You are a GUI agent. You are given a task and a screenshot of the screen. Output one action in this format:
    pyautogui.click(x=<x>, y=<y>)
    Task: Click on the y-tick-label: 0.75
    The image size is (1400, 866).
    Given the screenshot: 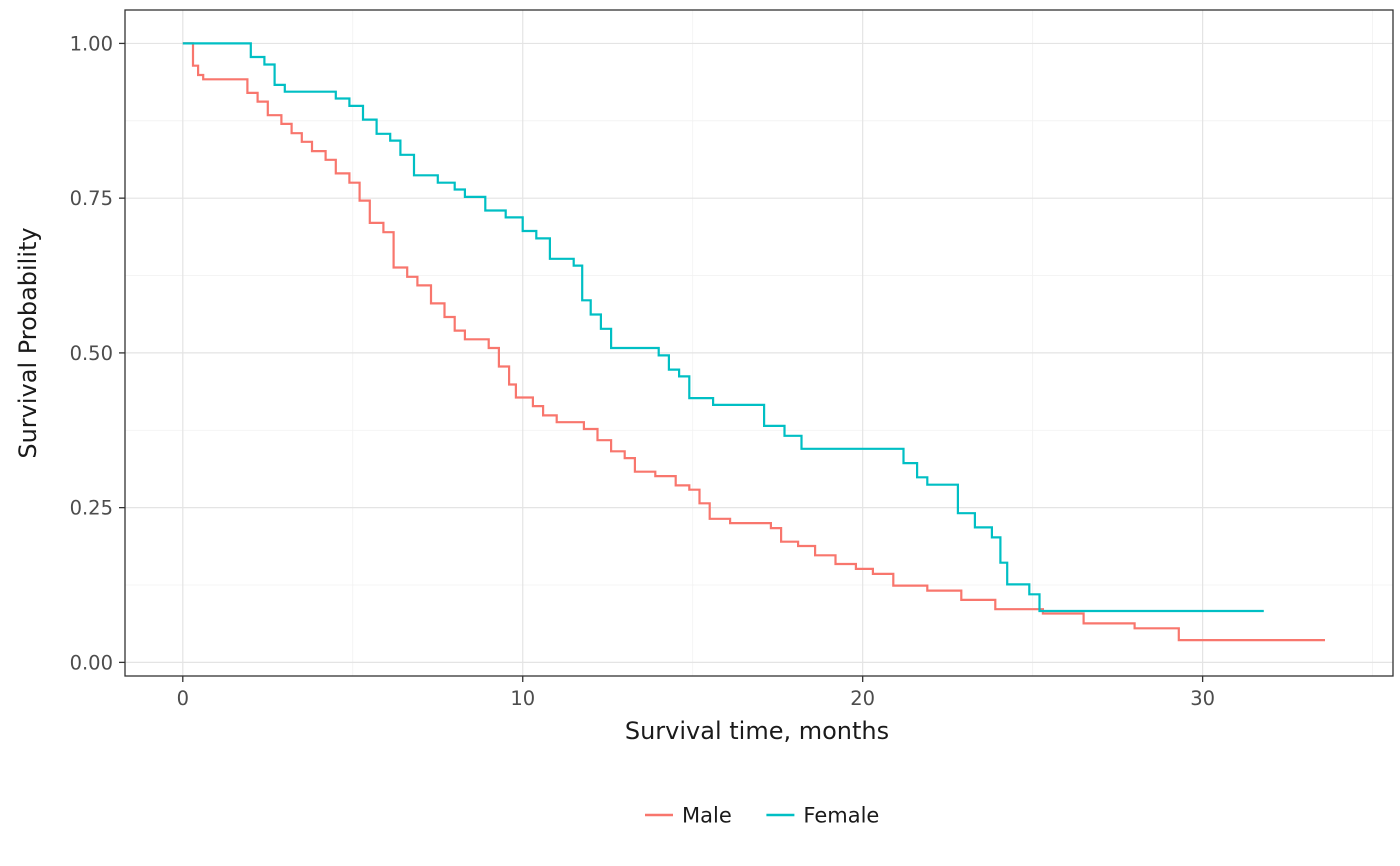 What is the action you would take?
    pyautogui.click(x=91, y=198)
    